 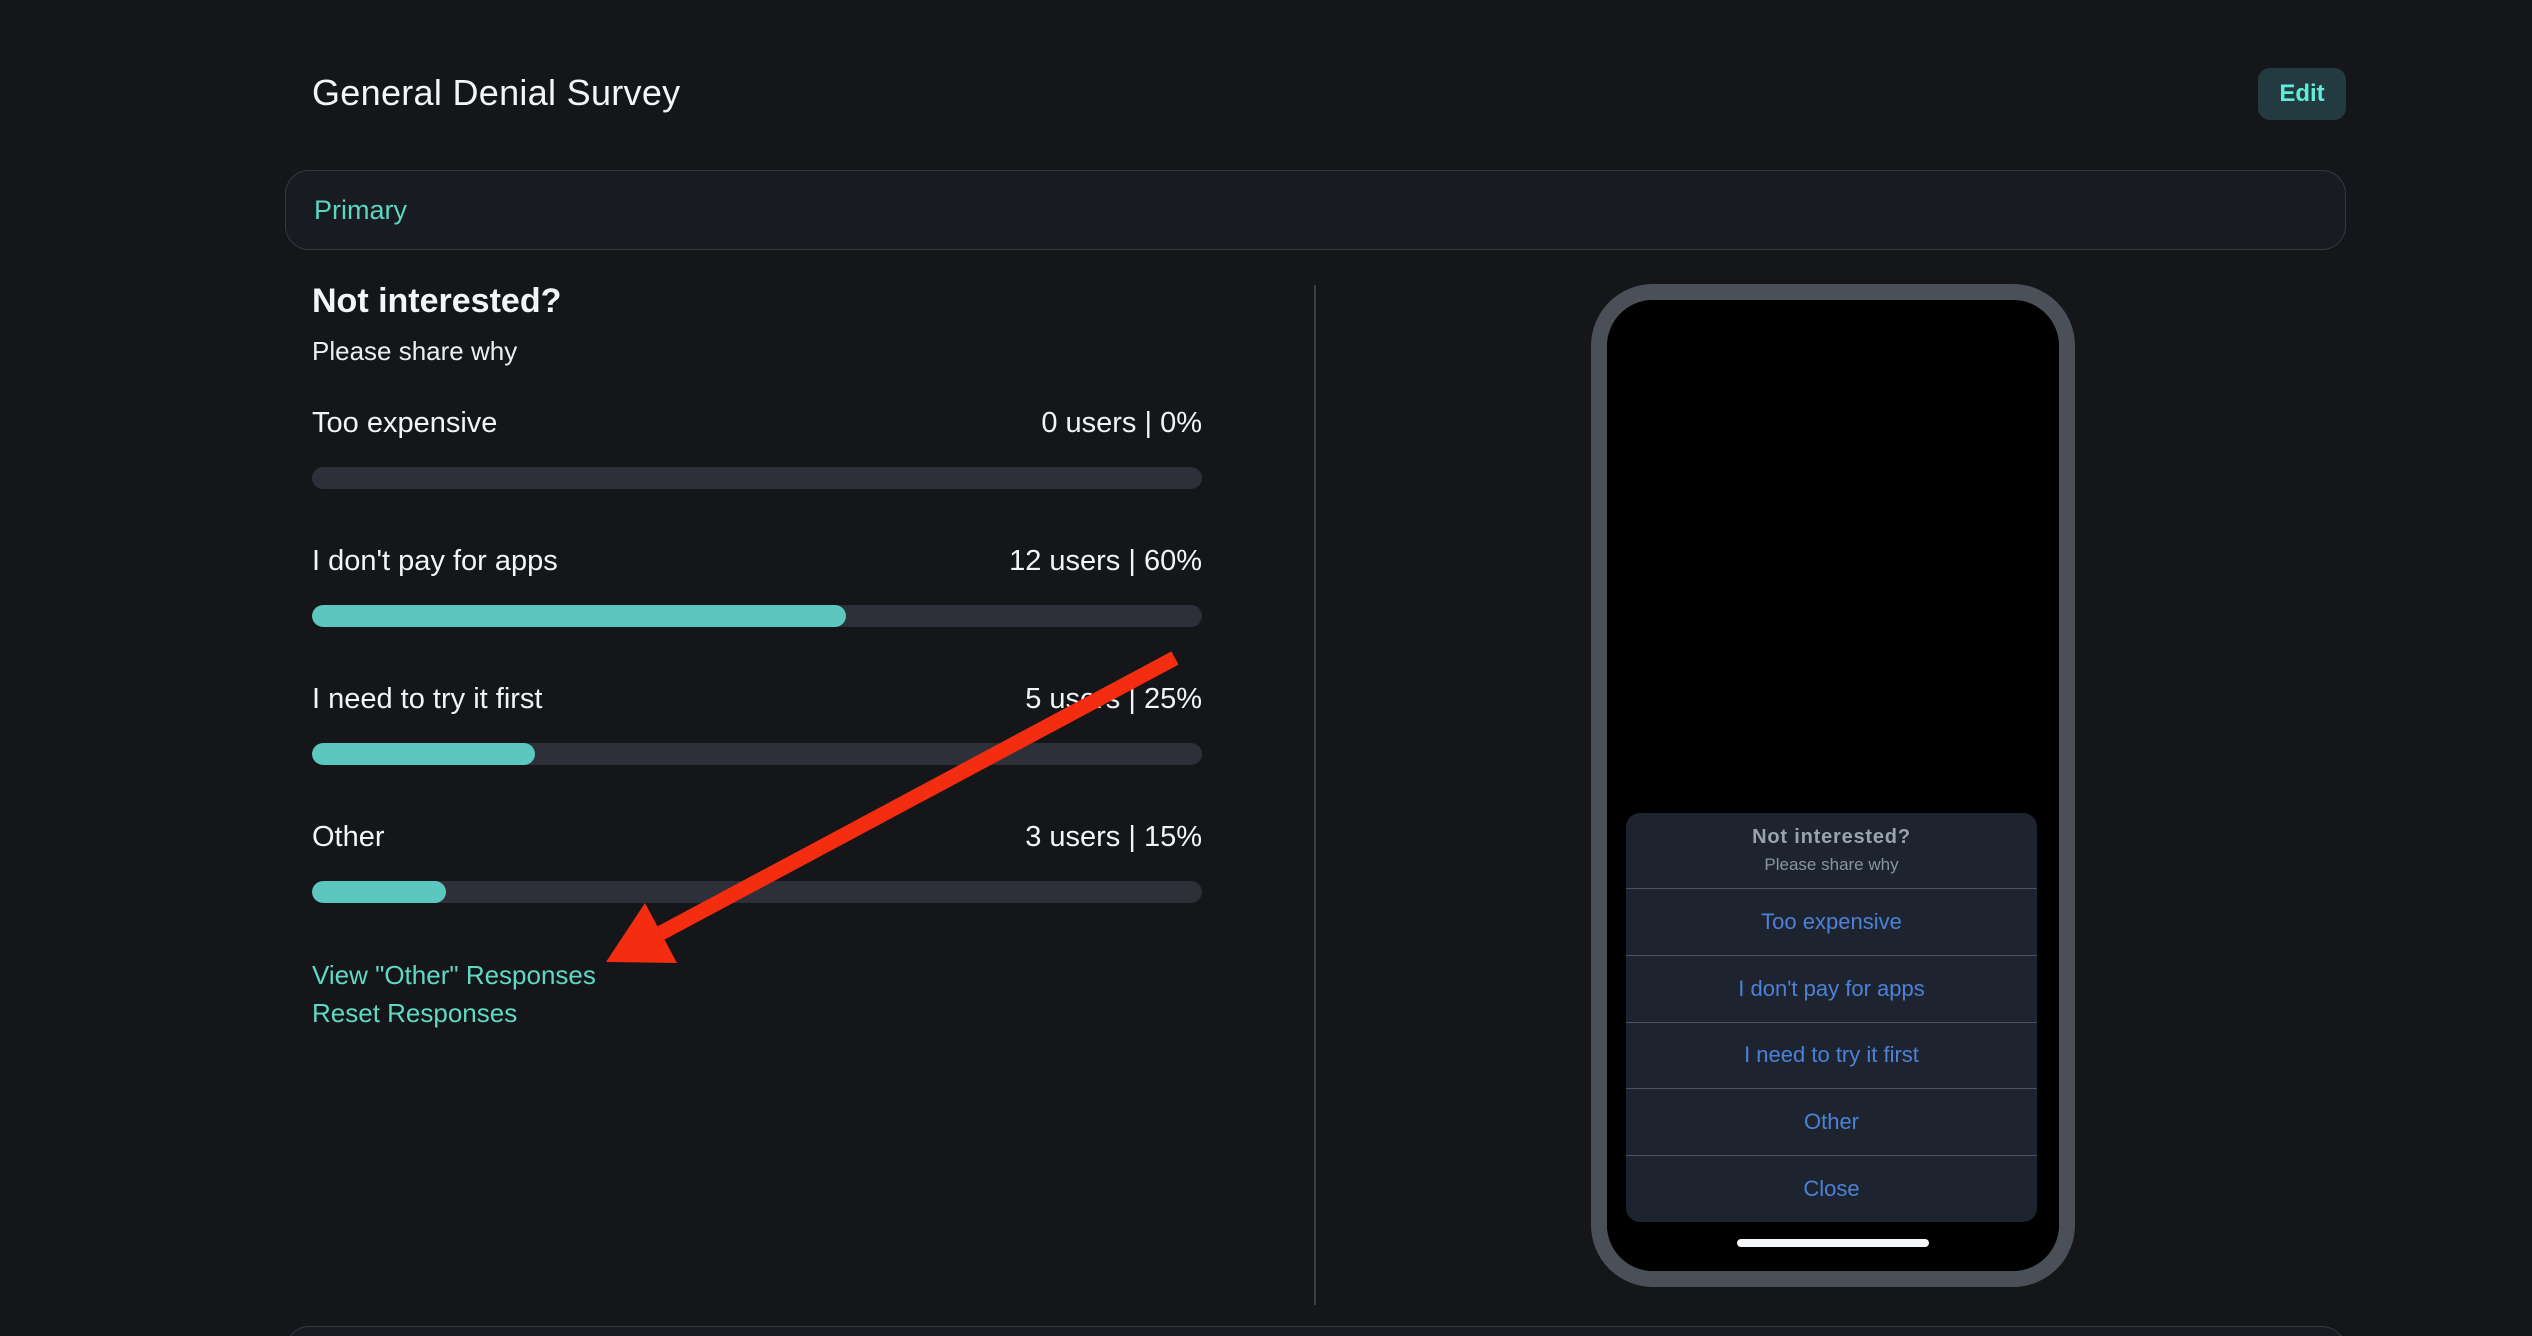 I want to click on survey-option-row: Other 3 users | 15%, so click(x=757, y=862).